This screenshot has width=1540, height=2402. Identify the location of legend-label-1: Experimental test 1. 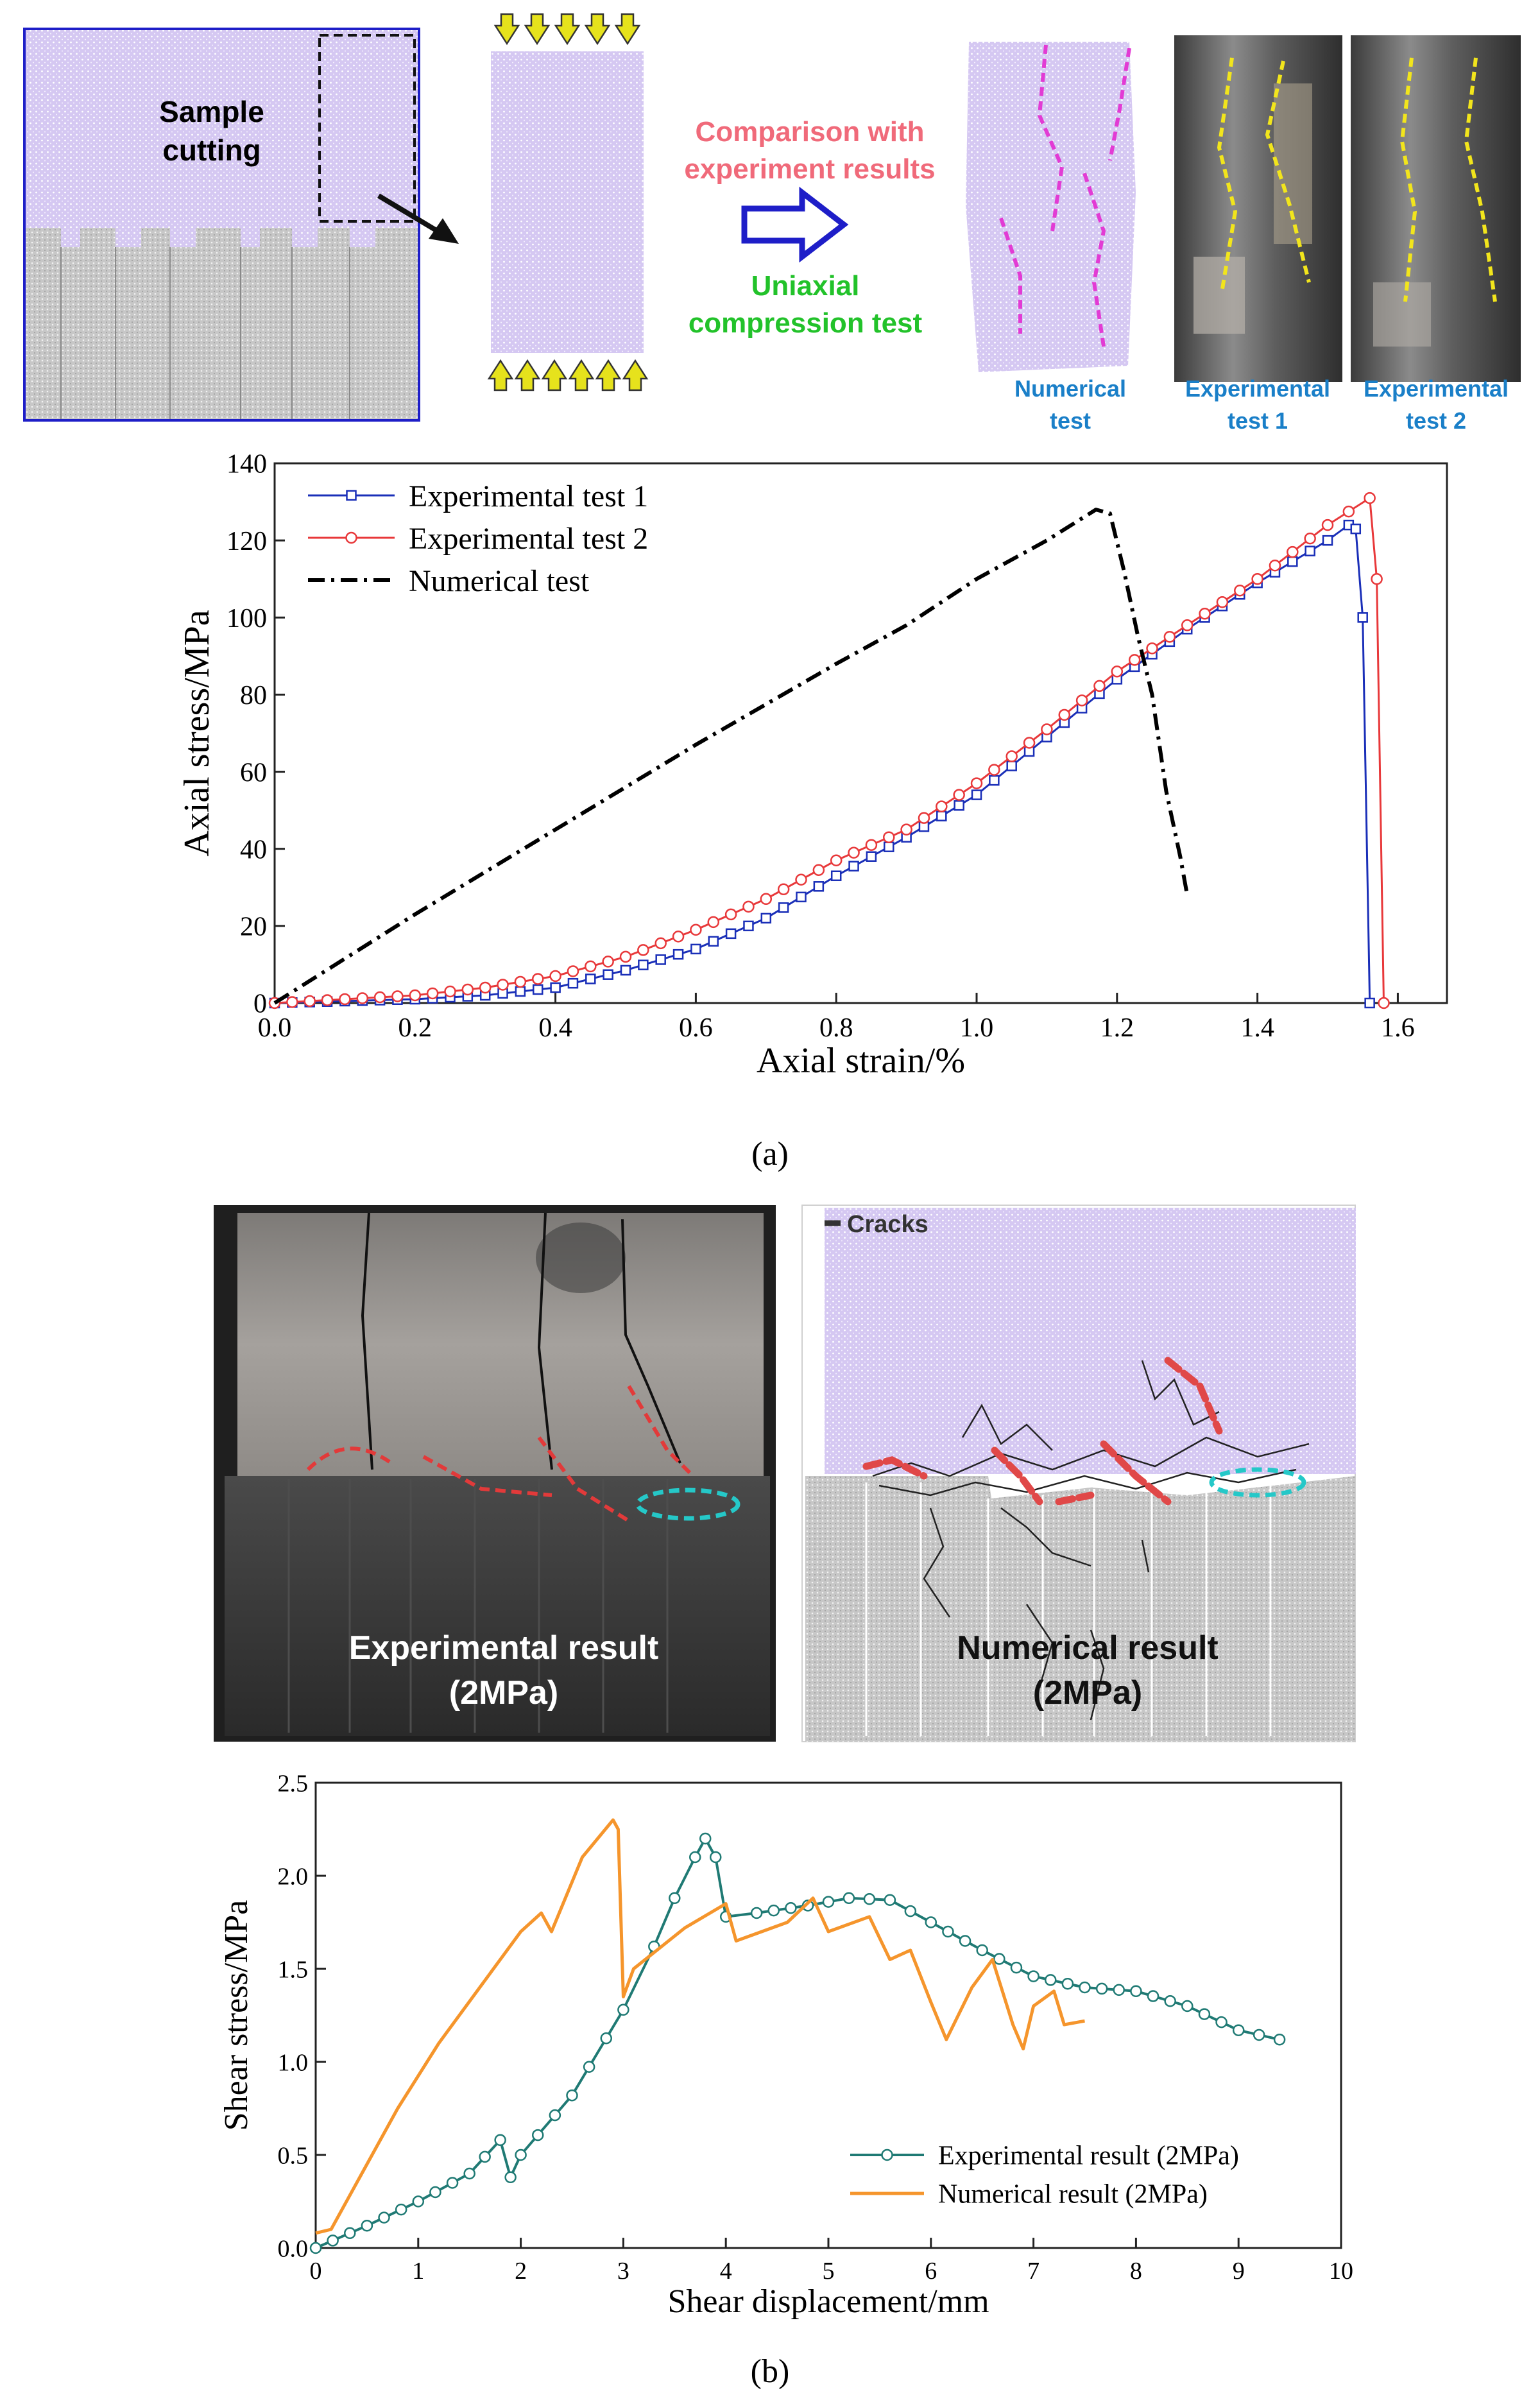
(528, 496).